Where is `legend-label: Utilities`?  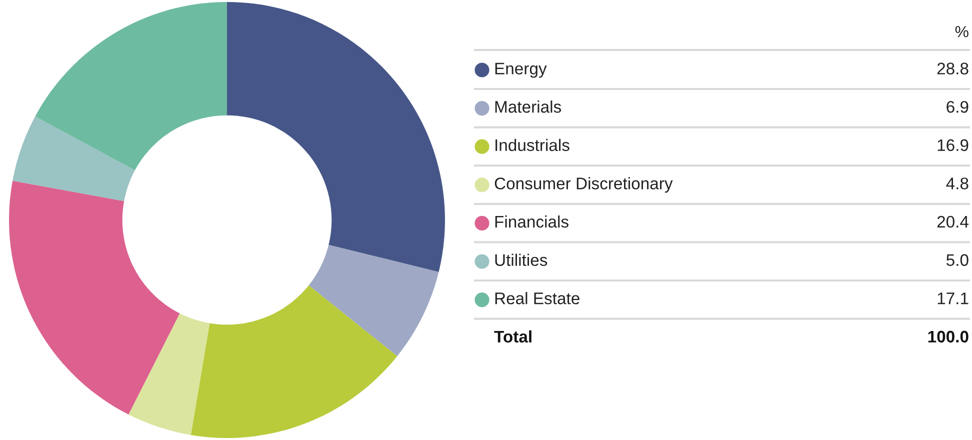
legend-label: Utilities is located at coordinates (521, 260).